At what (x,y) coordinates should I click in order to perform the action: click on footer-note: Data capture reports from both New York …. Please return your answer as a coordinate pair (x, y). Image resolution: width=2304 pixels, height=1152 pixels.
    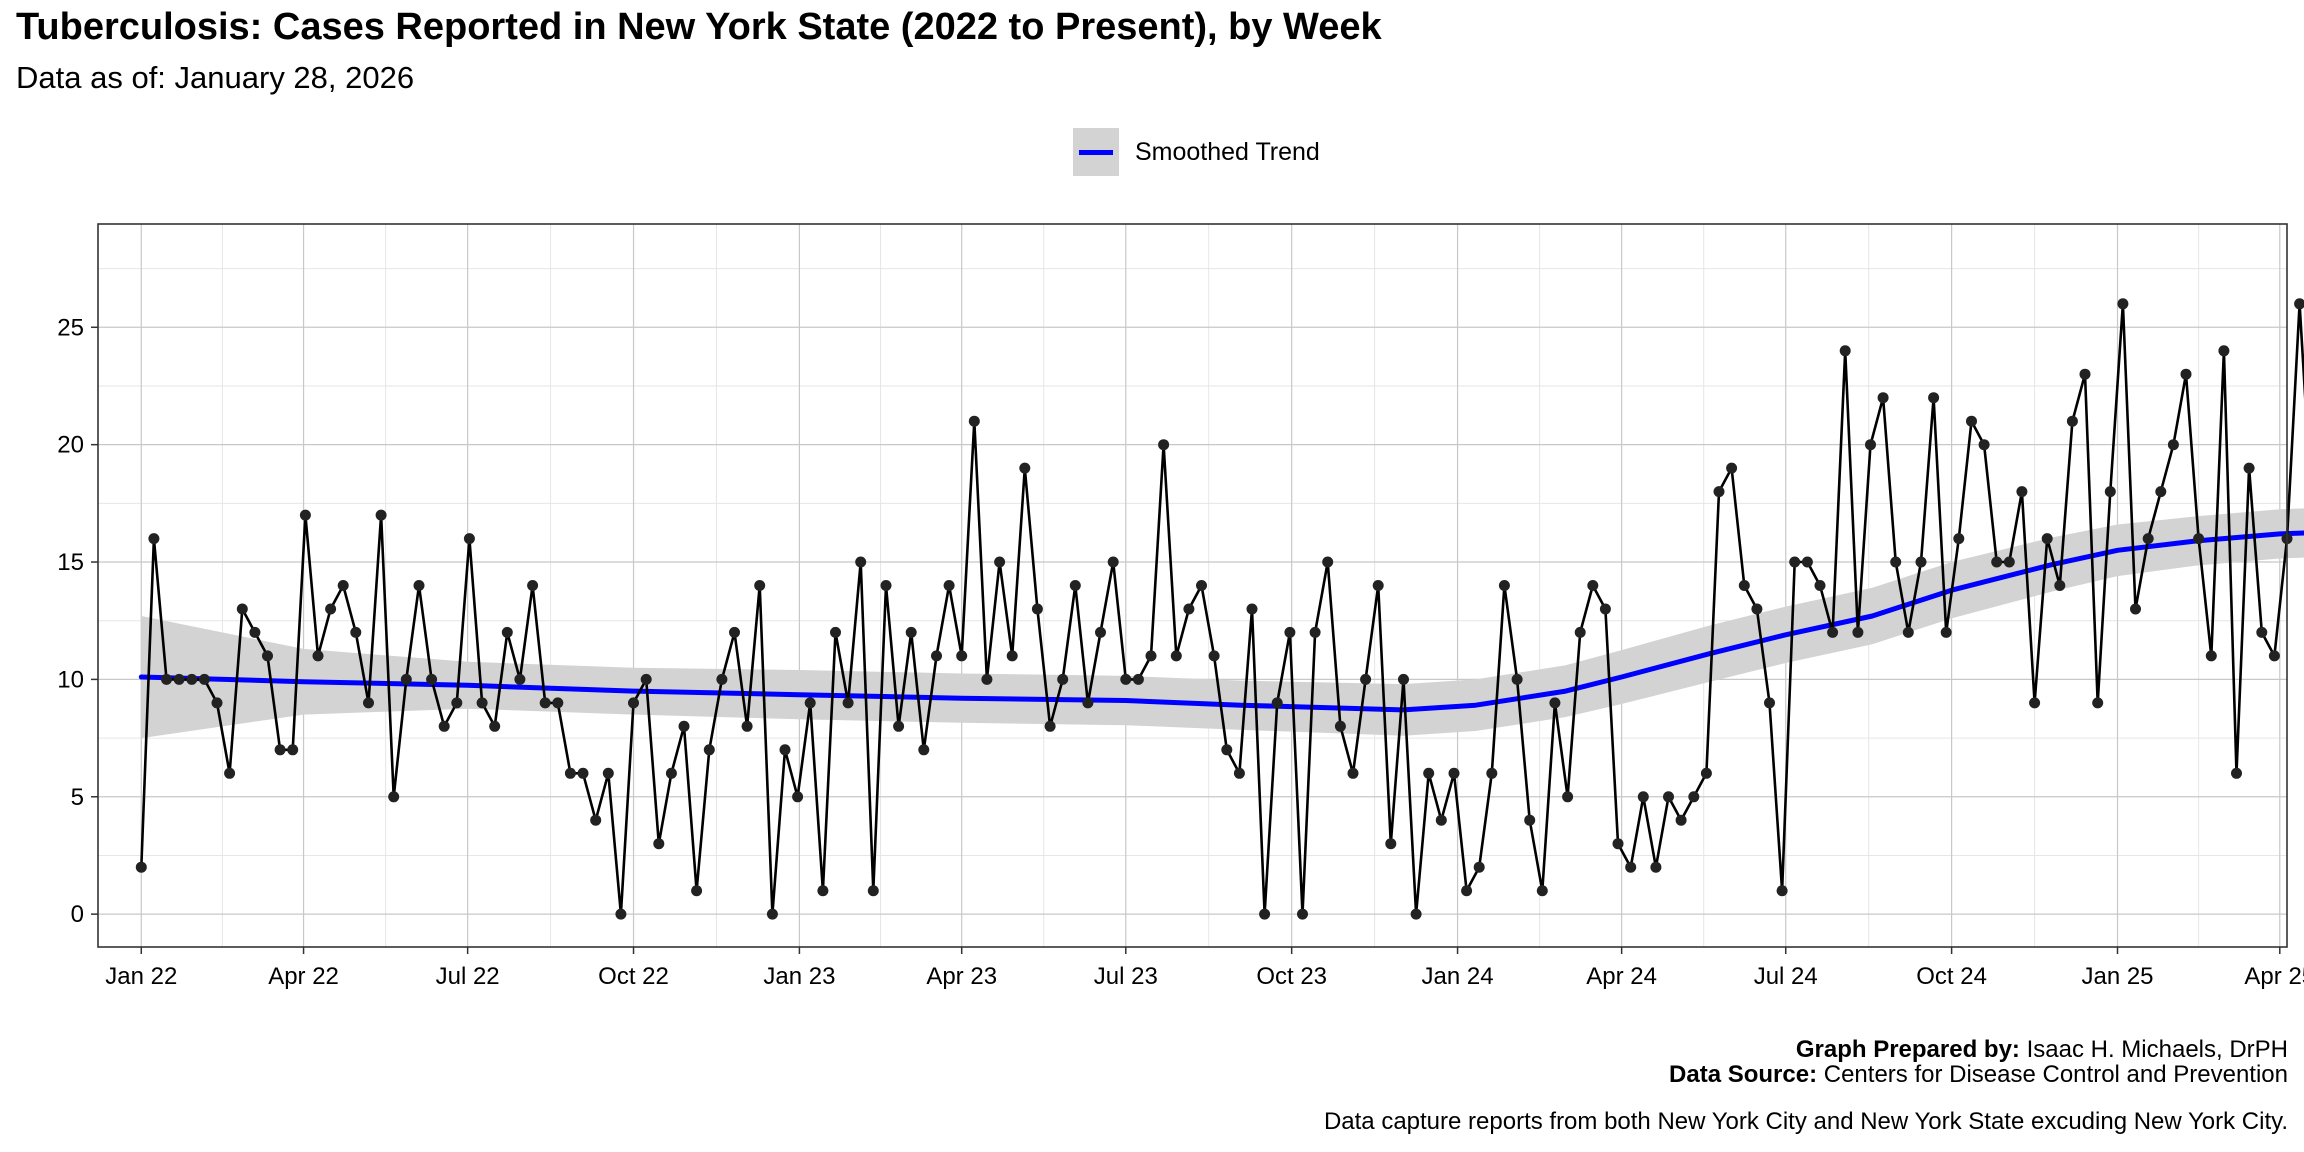
    Looking at the image, I should click on (1805, 1121).